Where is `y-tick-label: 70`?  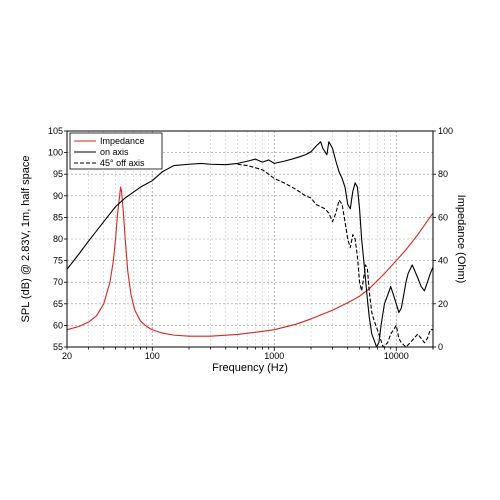 y-tick-label: 70 is located at coordinates (58, 282).